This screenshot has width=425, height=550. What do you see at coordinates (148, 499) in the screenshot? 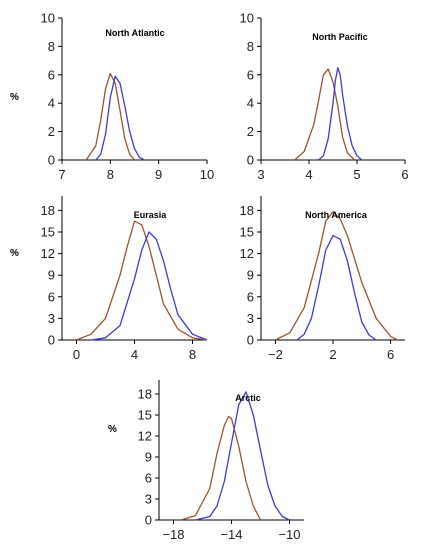
I see `arctic-y-tick-label: 3` at bounding box center [148, 499].